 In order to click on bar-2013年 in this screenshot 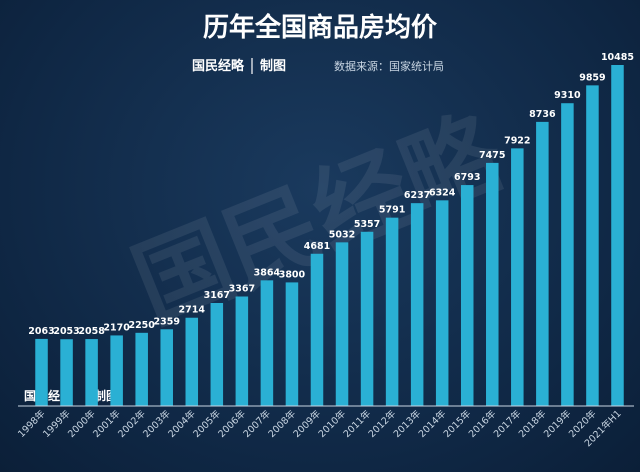, I will do `click(417, 304)`.